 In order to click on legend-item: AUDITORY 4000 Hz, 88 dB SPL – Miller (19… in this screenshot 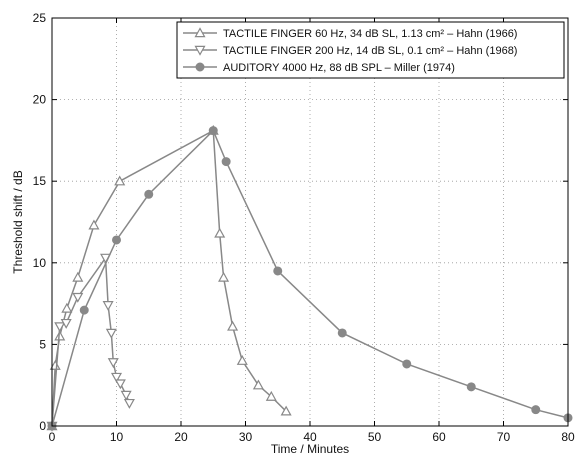, I will do `click(319, 68)`.